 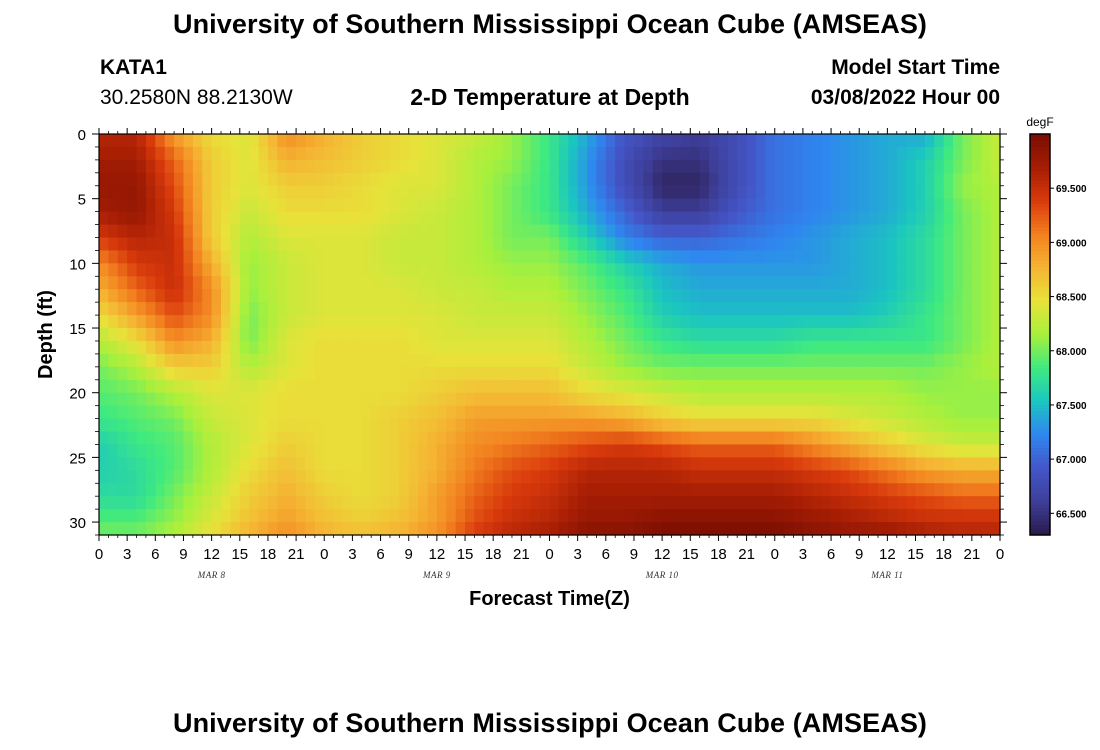 I want to click on x-tick-label: 9, so click(x=859, y=554).